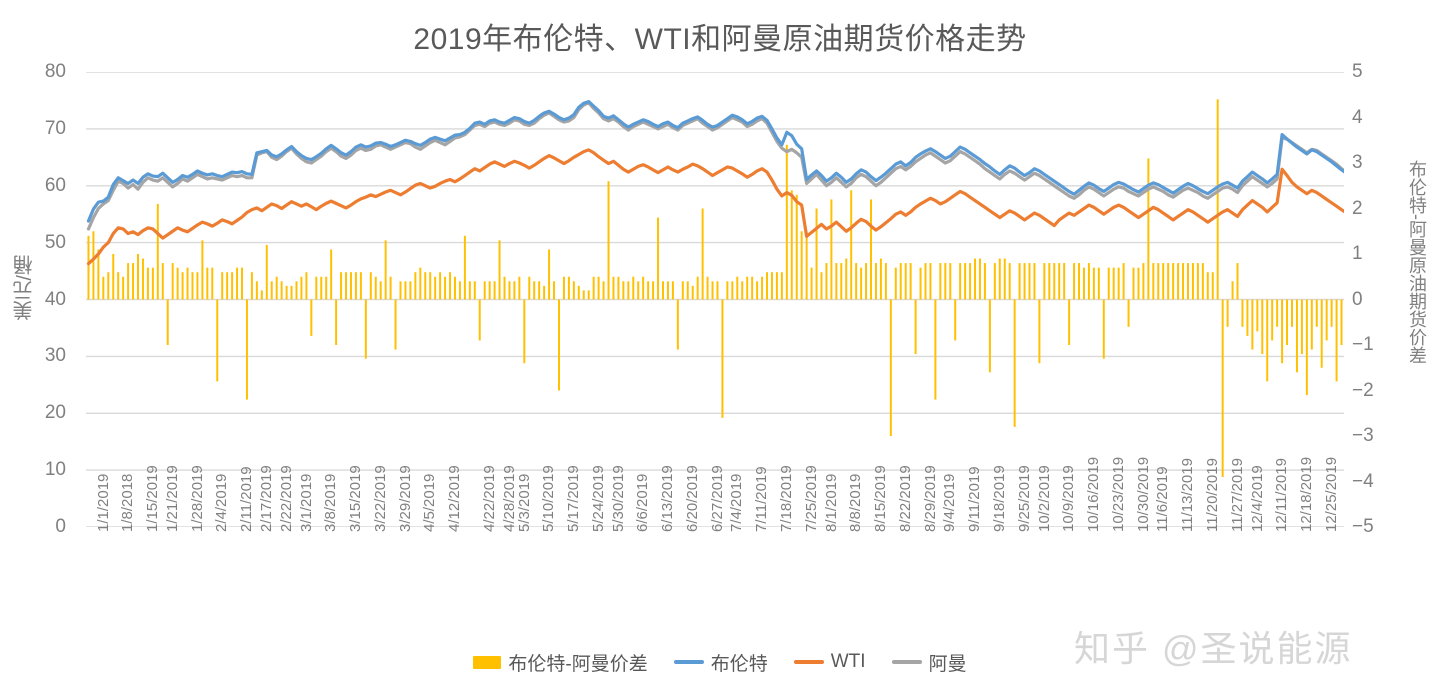 The height and width of the screenshot is (686, 1440). What do you see at coordinates (1331, 494) in the screenshot?
I see `x-tick-label: 12/25/2019` at bounding box center [1331, 494].